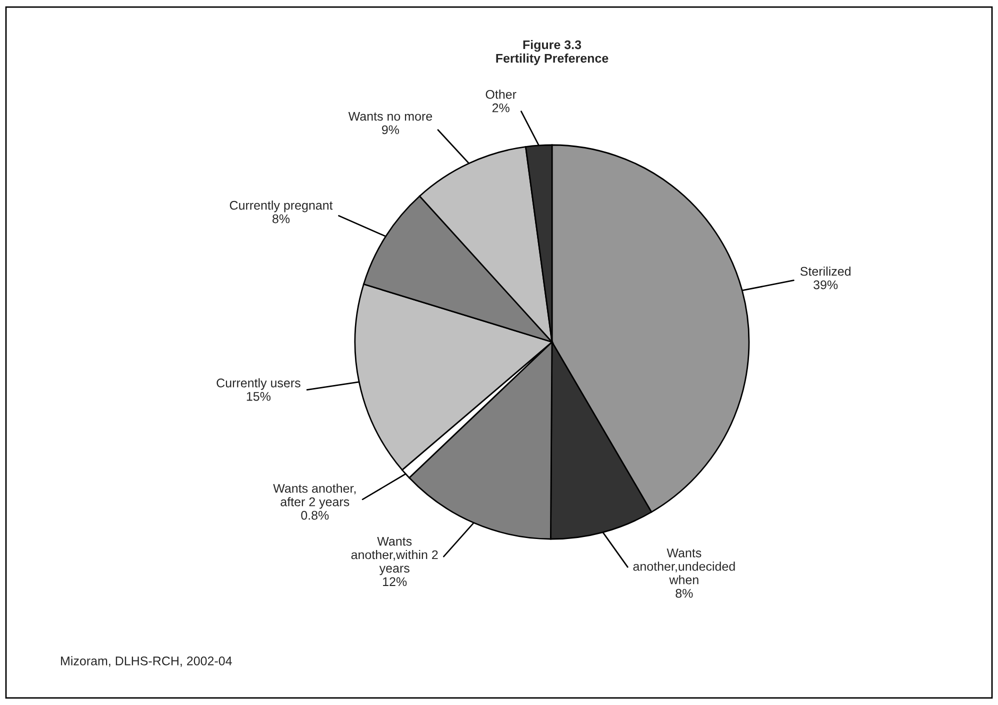  Describe the element at coordinates (258, 384) in the screenshot. I see `slice-label: Currently users` at that location.